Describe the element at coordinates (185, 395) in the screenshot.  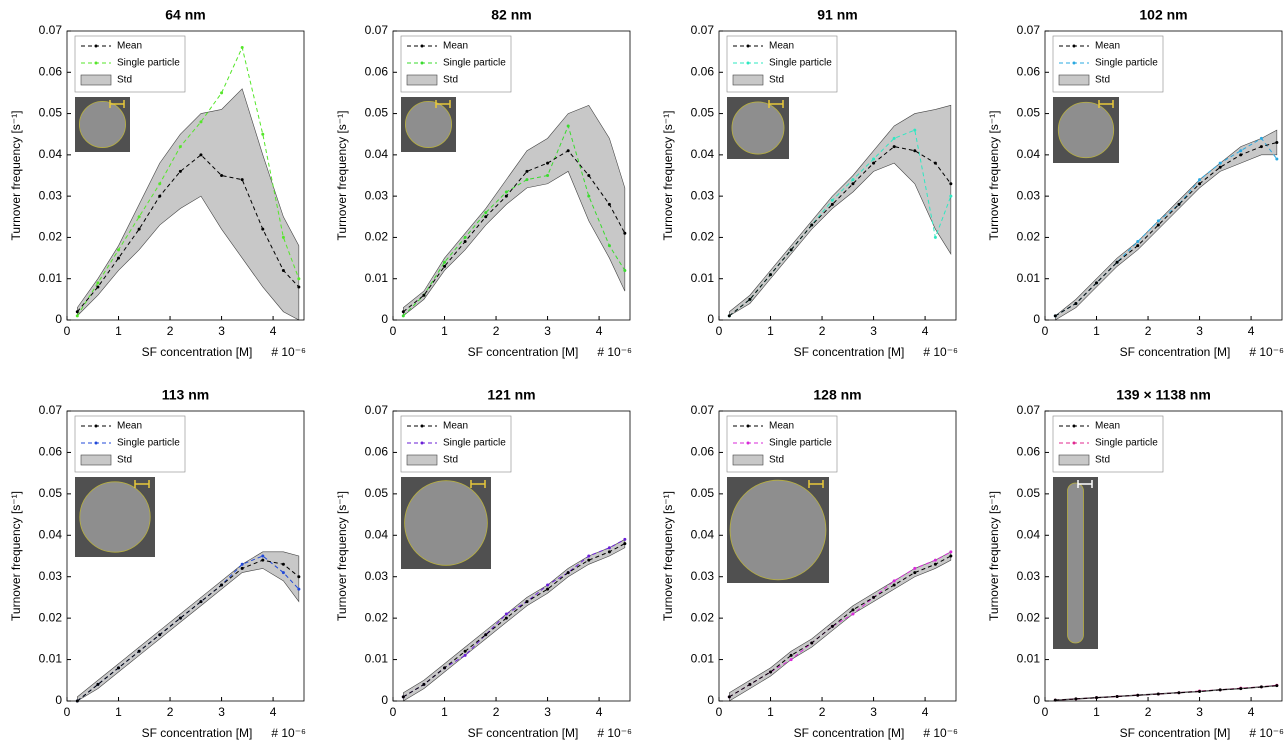
I see `chart-title: 113 nm` at that location.